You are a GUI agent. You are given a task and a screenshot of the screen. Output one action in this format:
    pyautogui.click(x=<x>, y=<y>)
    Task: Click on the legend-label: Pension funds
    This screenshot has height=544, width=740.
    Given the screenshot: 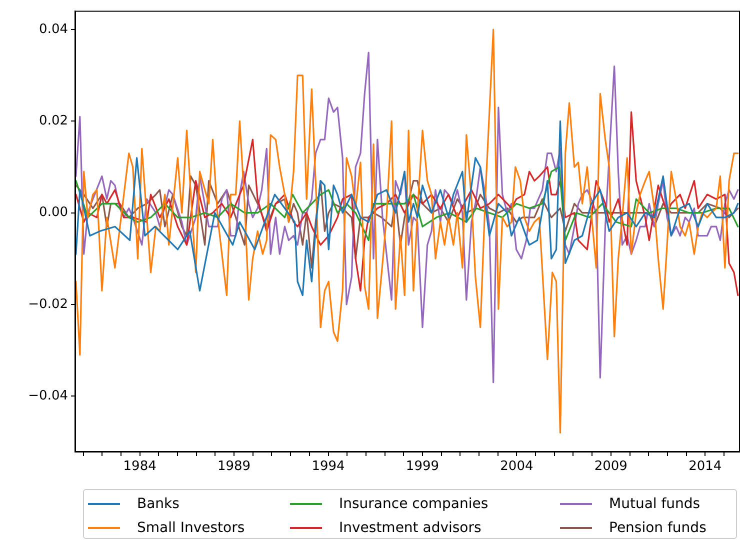 What is the action you would take?
    pyautogui.click(x=657, y=528)
    